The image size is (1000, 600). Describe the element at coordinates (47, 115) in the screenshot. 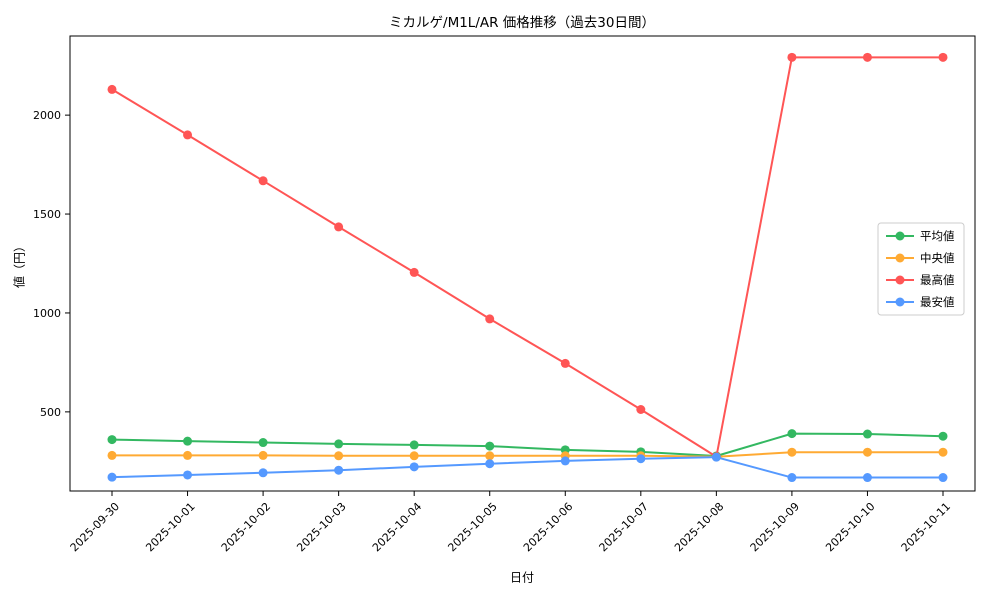

I see `y-tick-label: 2000` at that location.